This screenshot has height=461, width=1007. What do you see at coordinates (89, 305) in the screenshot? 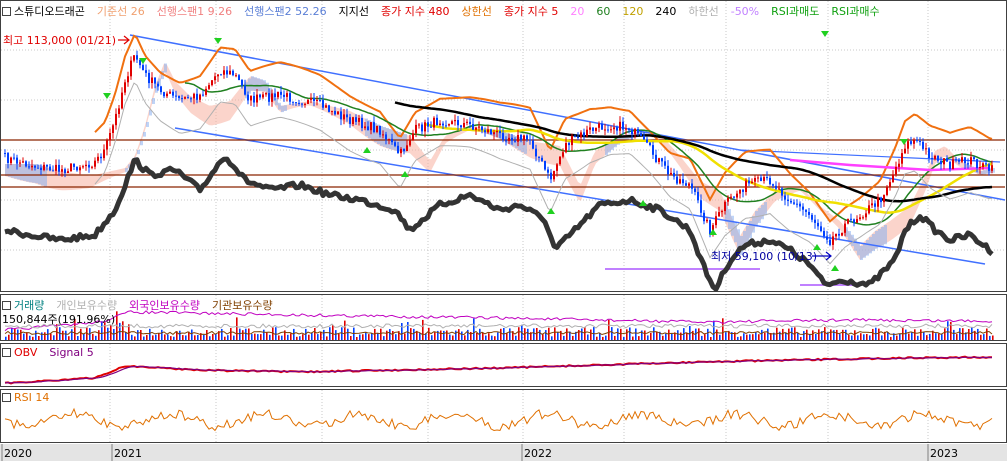
I see `legend-item: 개인보유수량` at bounding box center [89, 305].